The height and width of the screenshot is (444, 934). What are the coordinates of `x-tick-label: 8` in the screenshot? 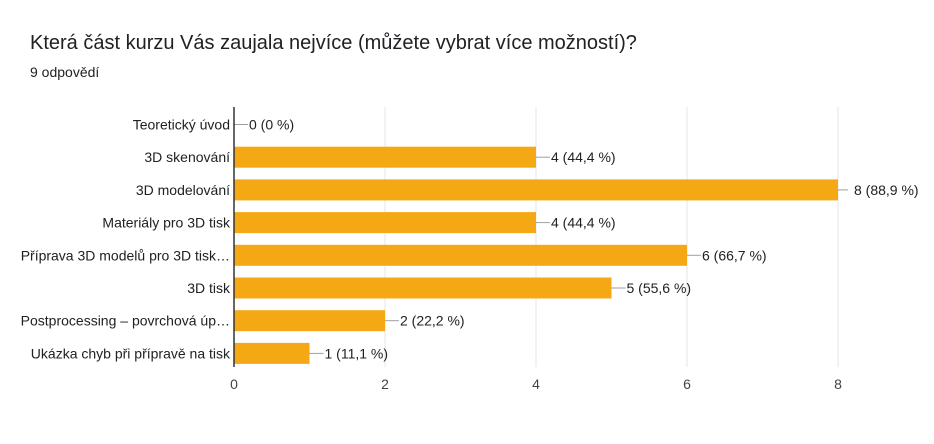 It's located at (838, 384).